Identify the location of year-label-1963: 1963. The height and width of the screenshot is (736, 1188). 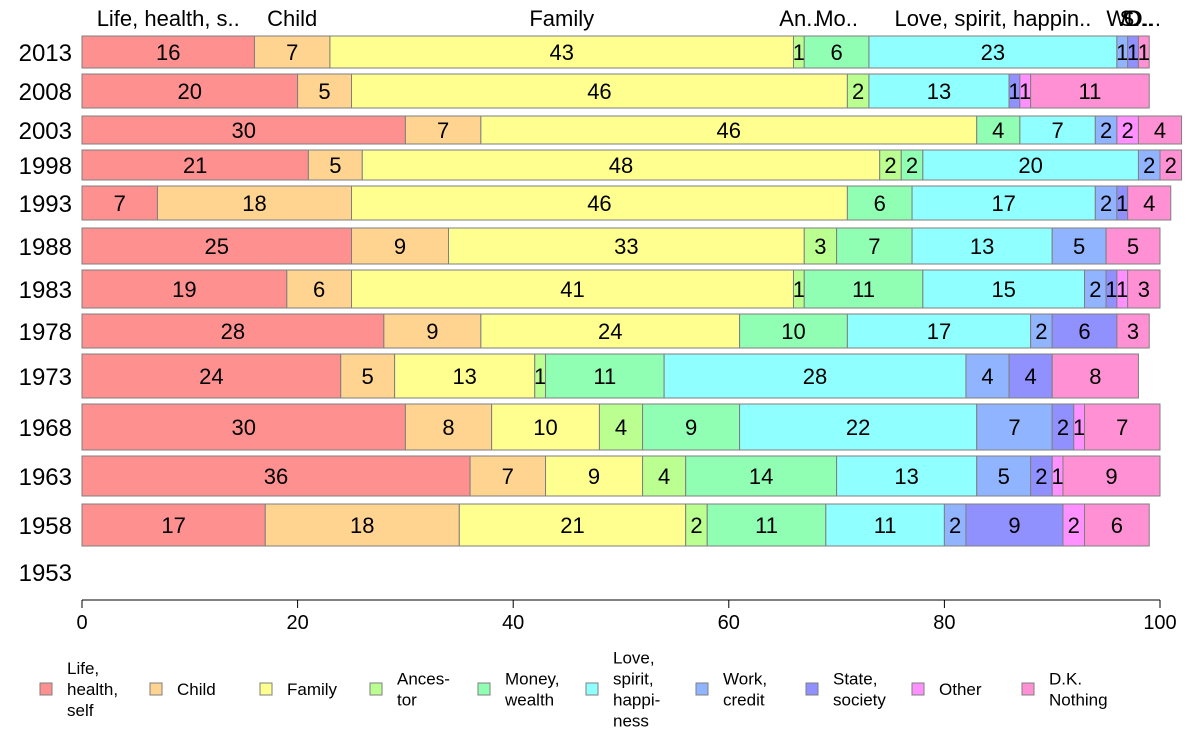
(45, 477).